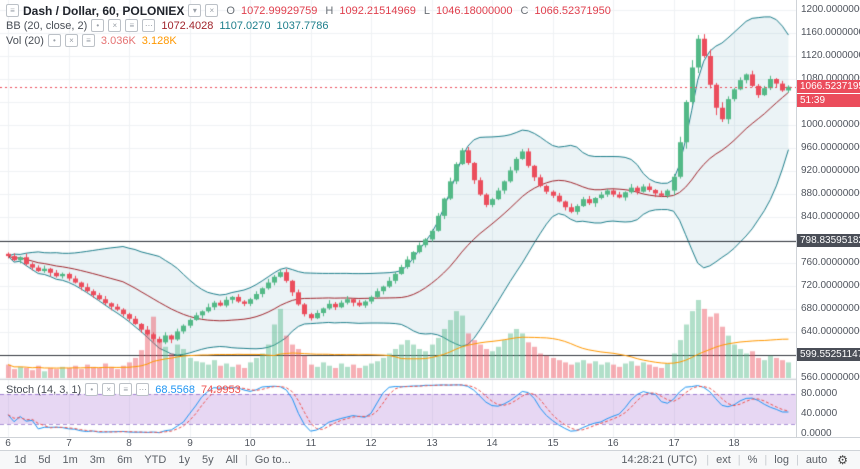 This screenshot has height=469, width=860. What do you see at coordinates (143, 389) in the screenshot?
I see `stoch-more-icon: ⋯` at bounding box center [143, 389].